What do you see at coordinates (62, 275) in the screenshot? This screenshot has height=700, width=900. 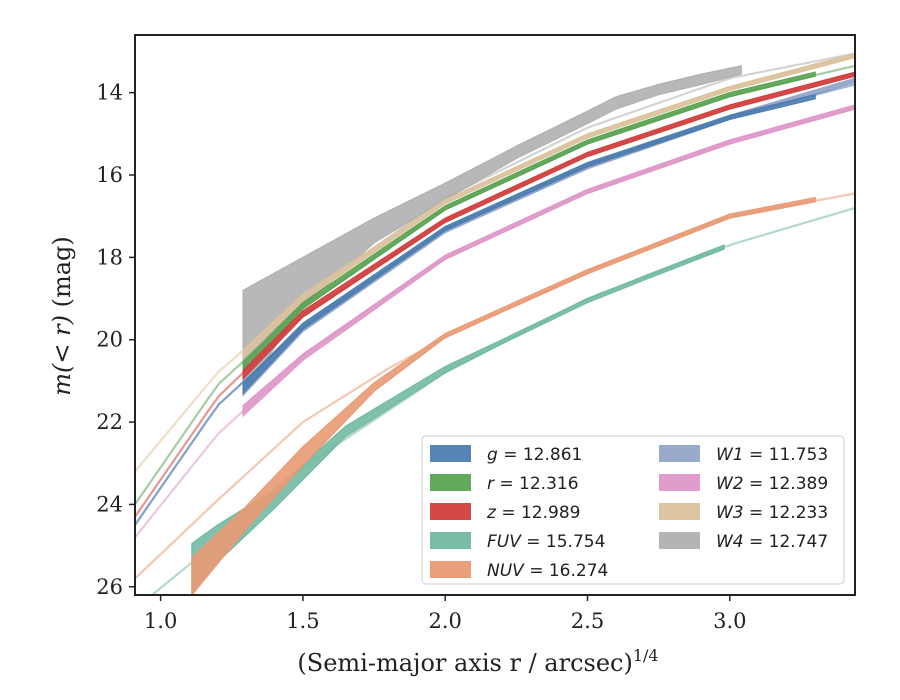 I see `y-axis-label-unit: (mag)` at bounding box center [62, 275].